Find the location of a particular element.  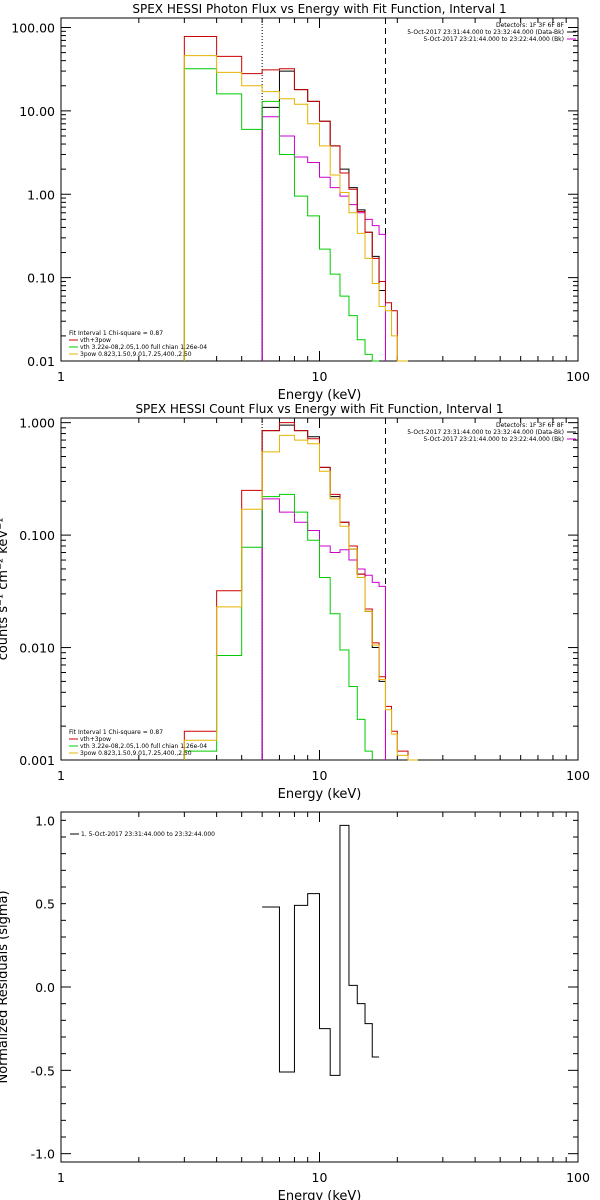

y-tick-label: 0.10 is located at coordinates (41, 278).